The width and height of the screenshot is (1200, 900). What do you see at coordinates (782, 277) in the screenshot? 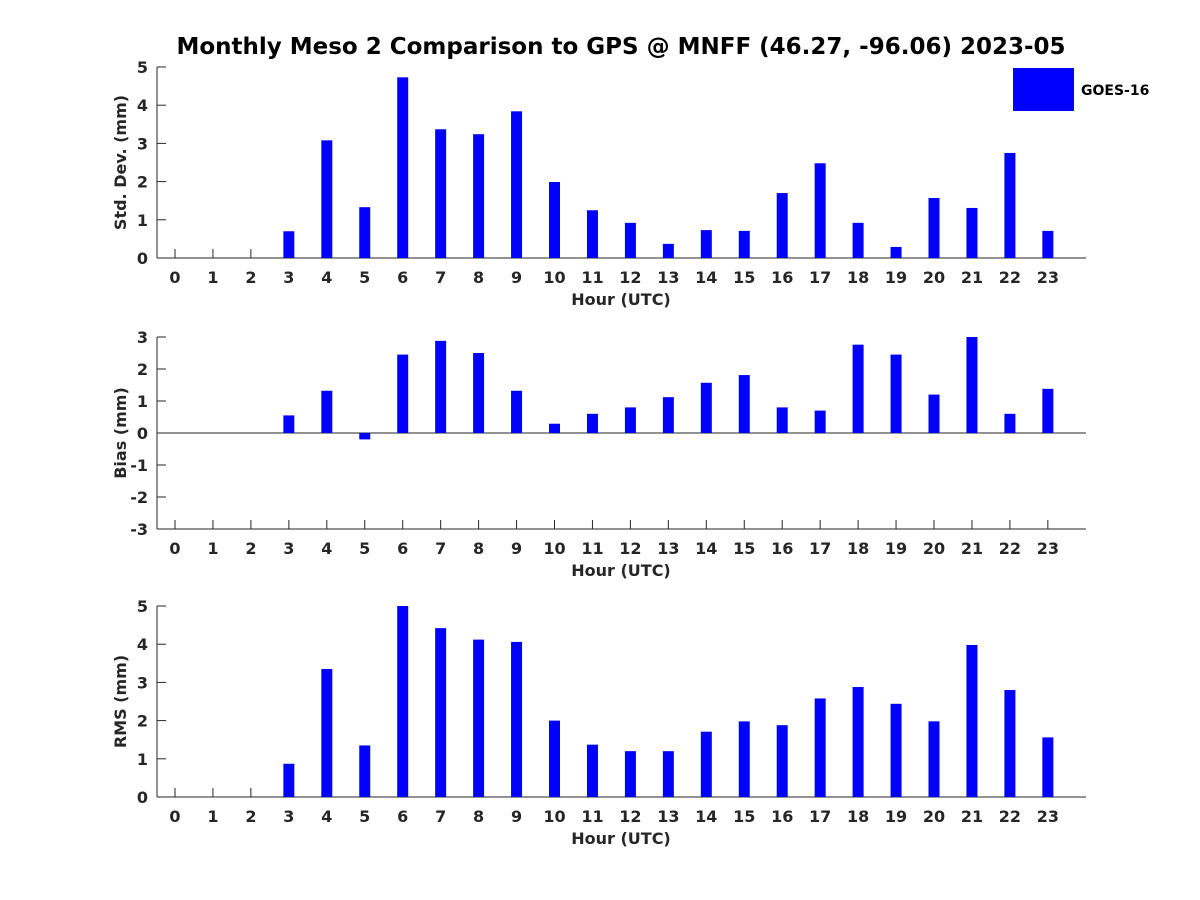
I see `x-tick-label: 16` at bounding box center [782, 277].